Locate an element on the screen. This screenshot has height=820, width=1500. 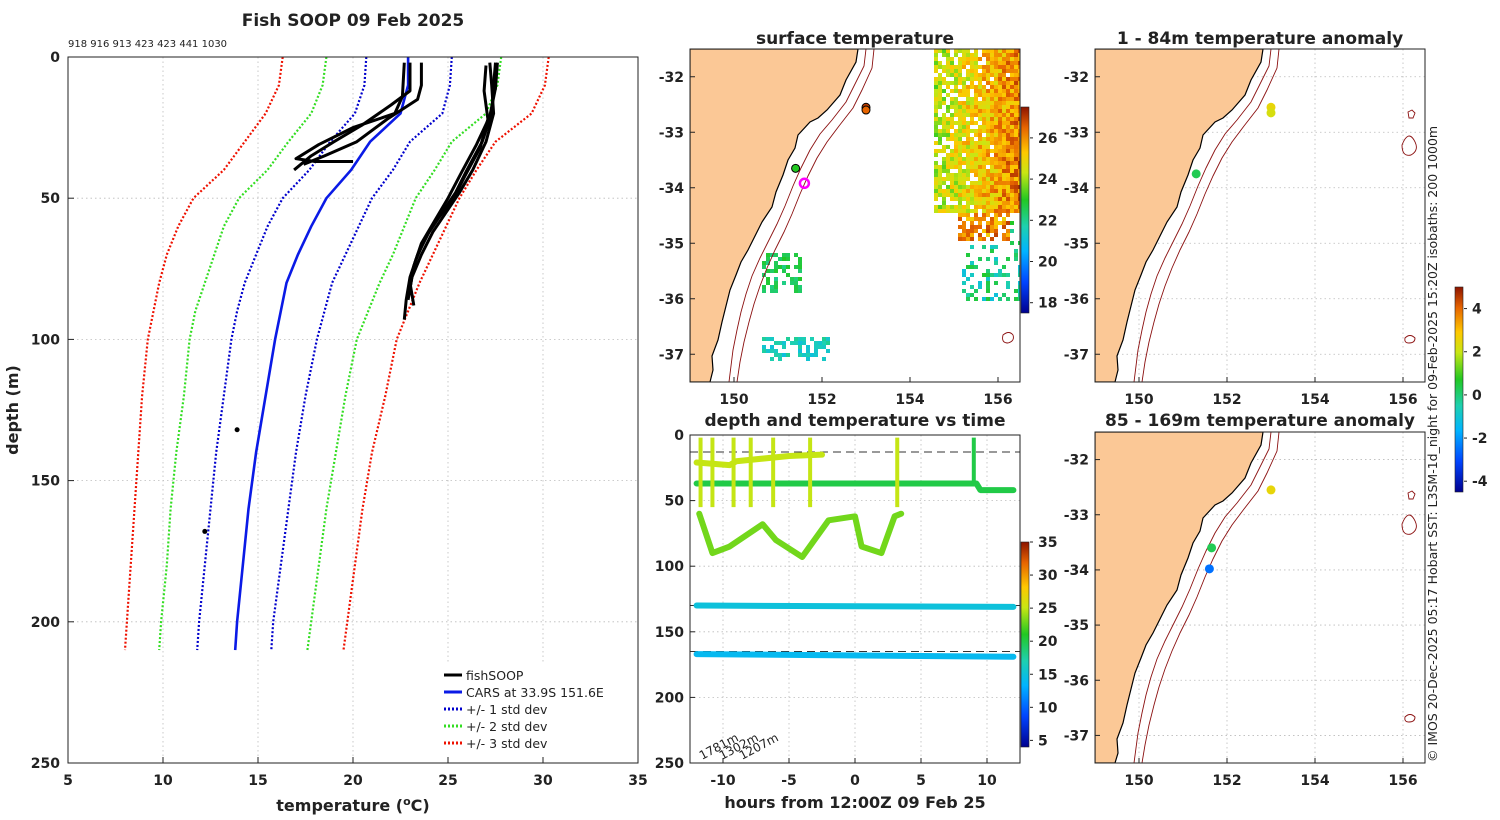
depth-time-colorbar-tick-label: 25 is located at coordinates (1047, 609).